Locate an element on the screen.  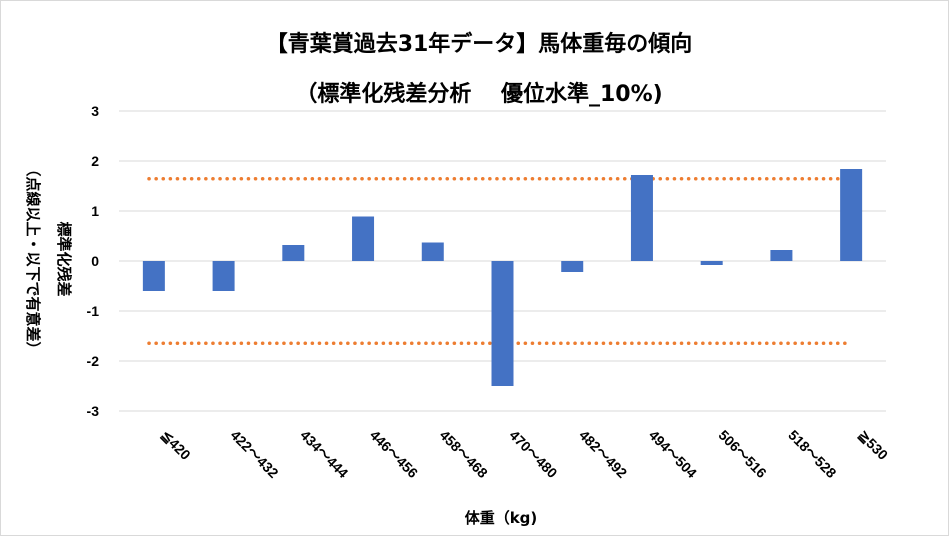
y-tick-labels: -3 -2 -1 0 1 2 3 is located at coordinates (93, 261).